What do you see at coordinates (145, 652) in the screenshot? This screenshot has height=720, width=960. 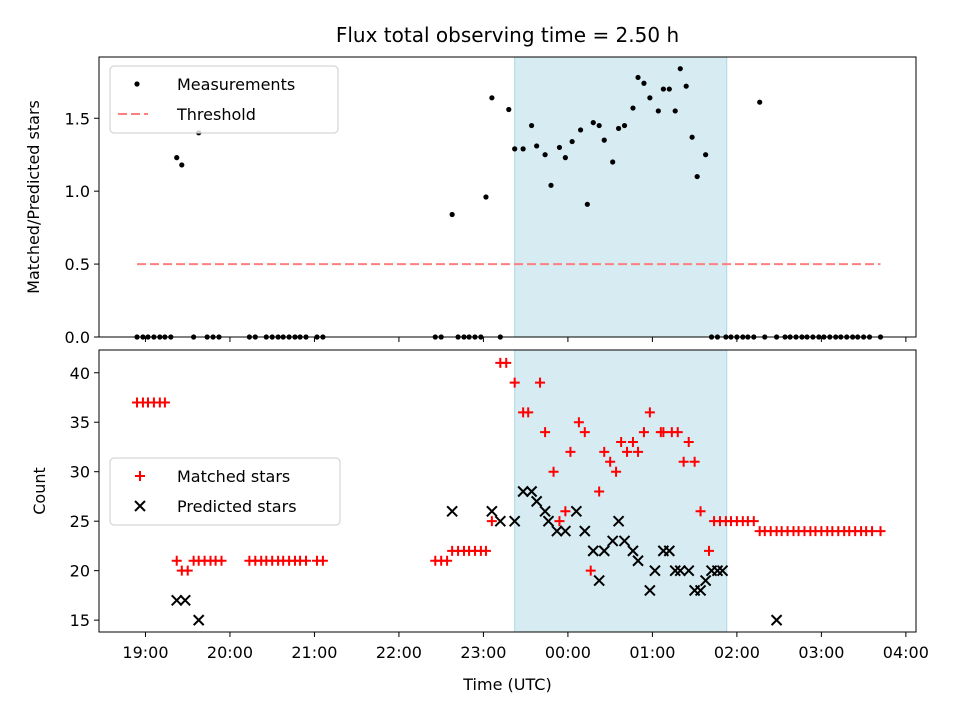 I see `x-tick-label: 19:00` at bounding box center [145, 652].